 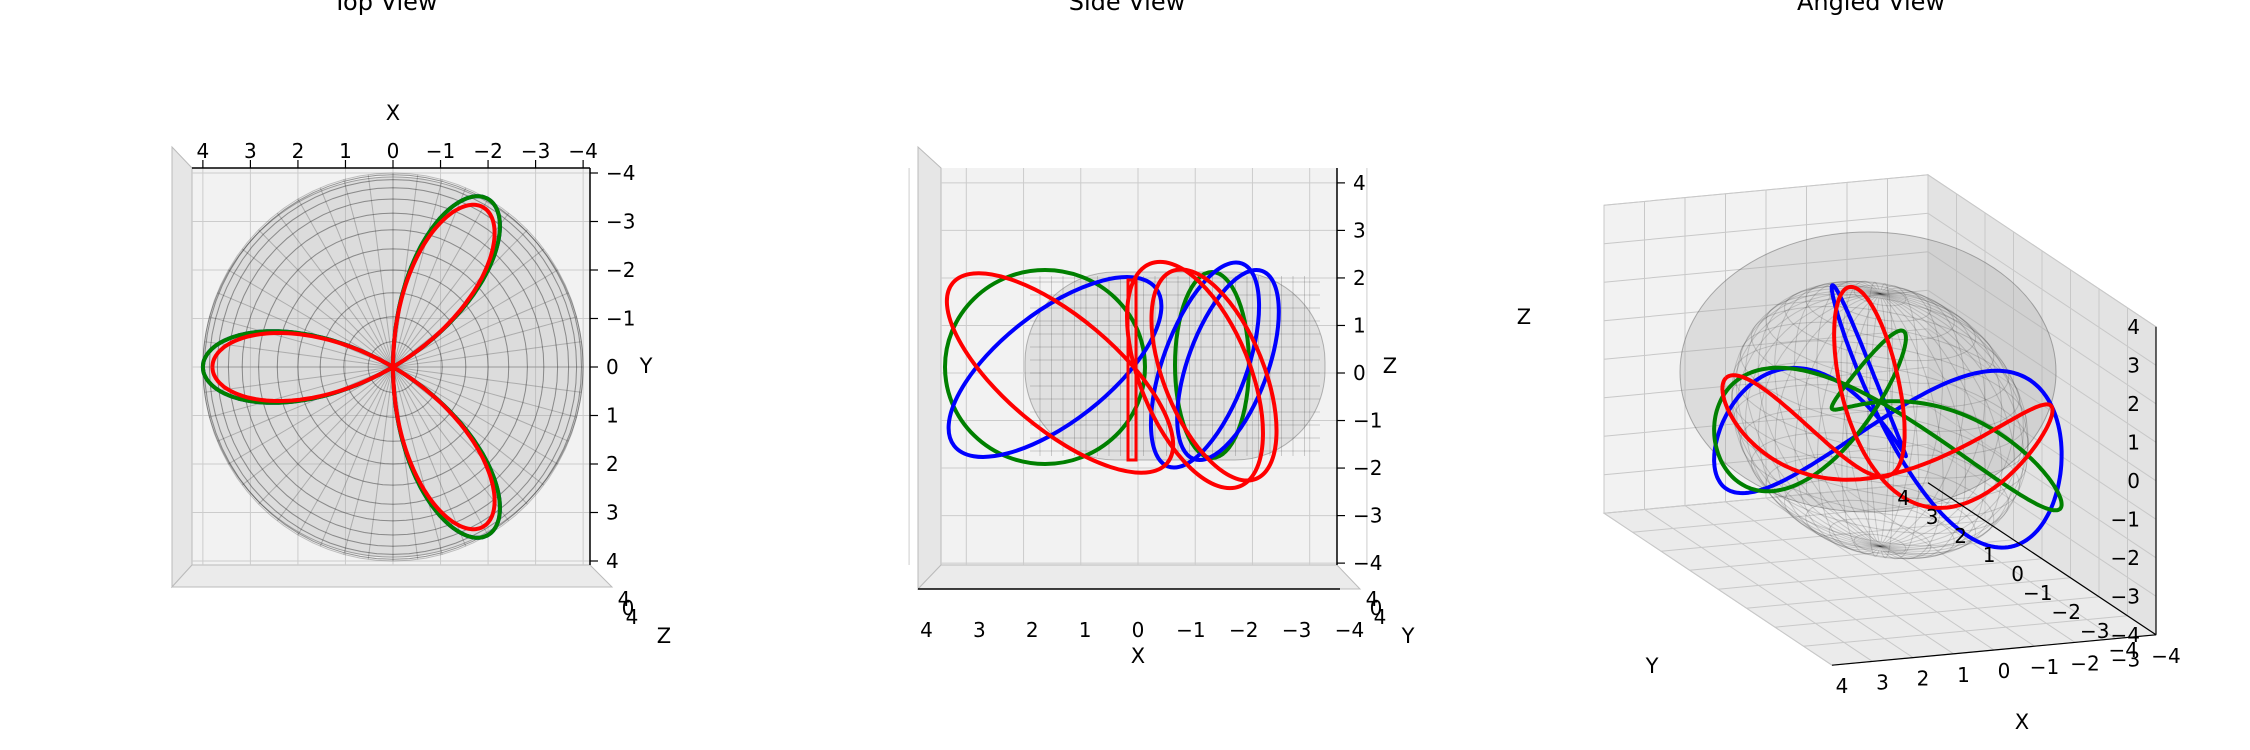 What do you see at coordinates (620, 270) in the screenshot?
I see `top-view-y-tick-label: −2` at bounding box center [620, 270].